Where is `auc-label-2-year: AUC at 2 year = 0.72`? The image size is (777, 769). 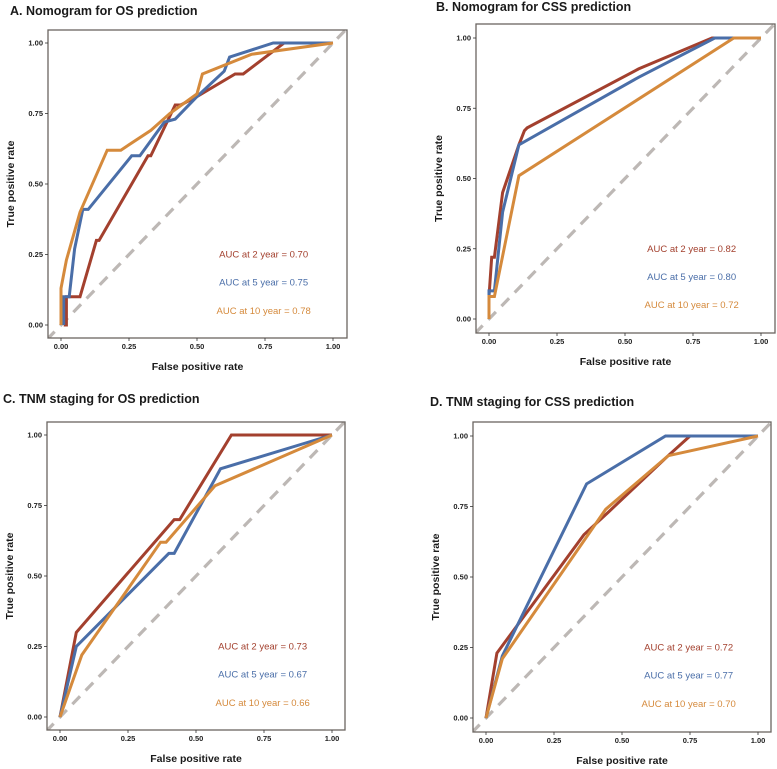
auc-label-2-year: AUC at 2 year = 0.72 is located at coordinates (688, 648).